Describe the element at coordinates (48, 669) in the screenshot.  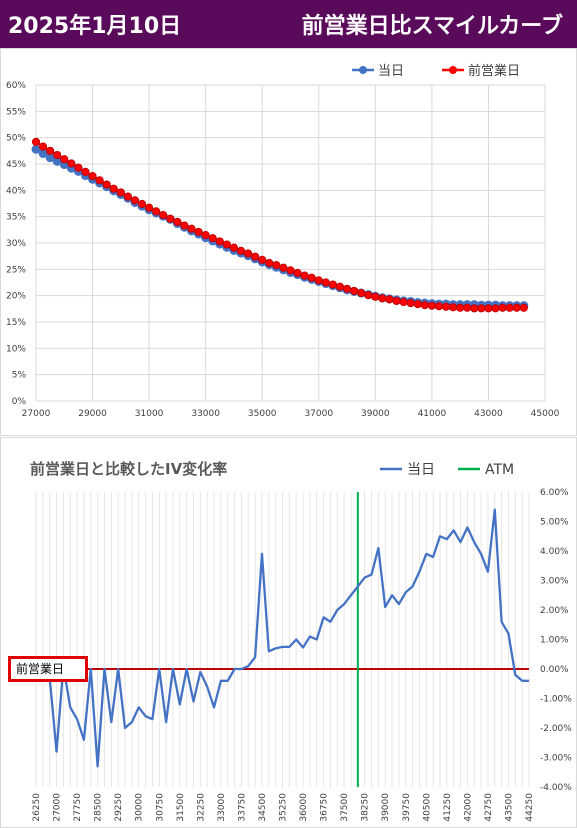
I see `previous-day-label: 前営業日` at that location.